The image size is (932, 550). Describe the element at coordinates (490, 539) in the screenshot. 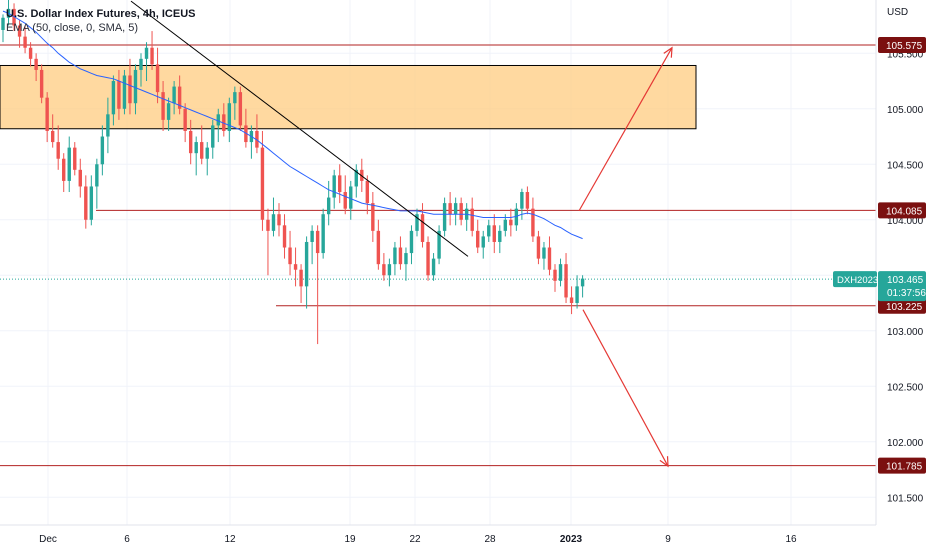

I see `time-tick-label: 28` at that location.